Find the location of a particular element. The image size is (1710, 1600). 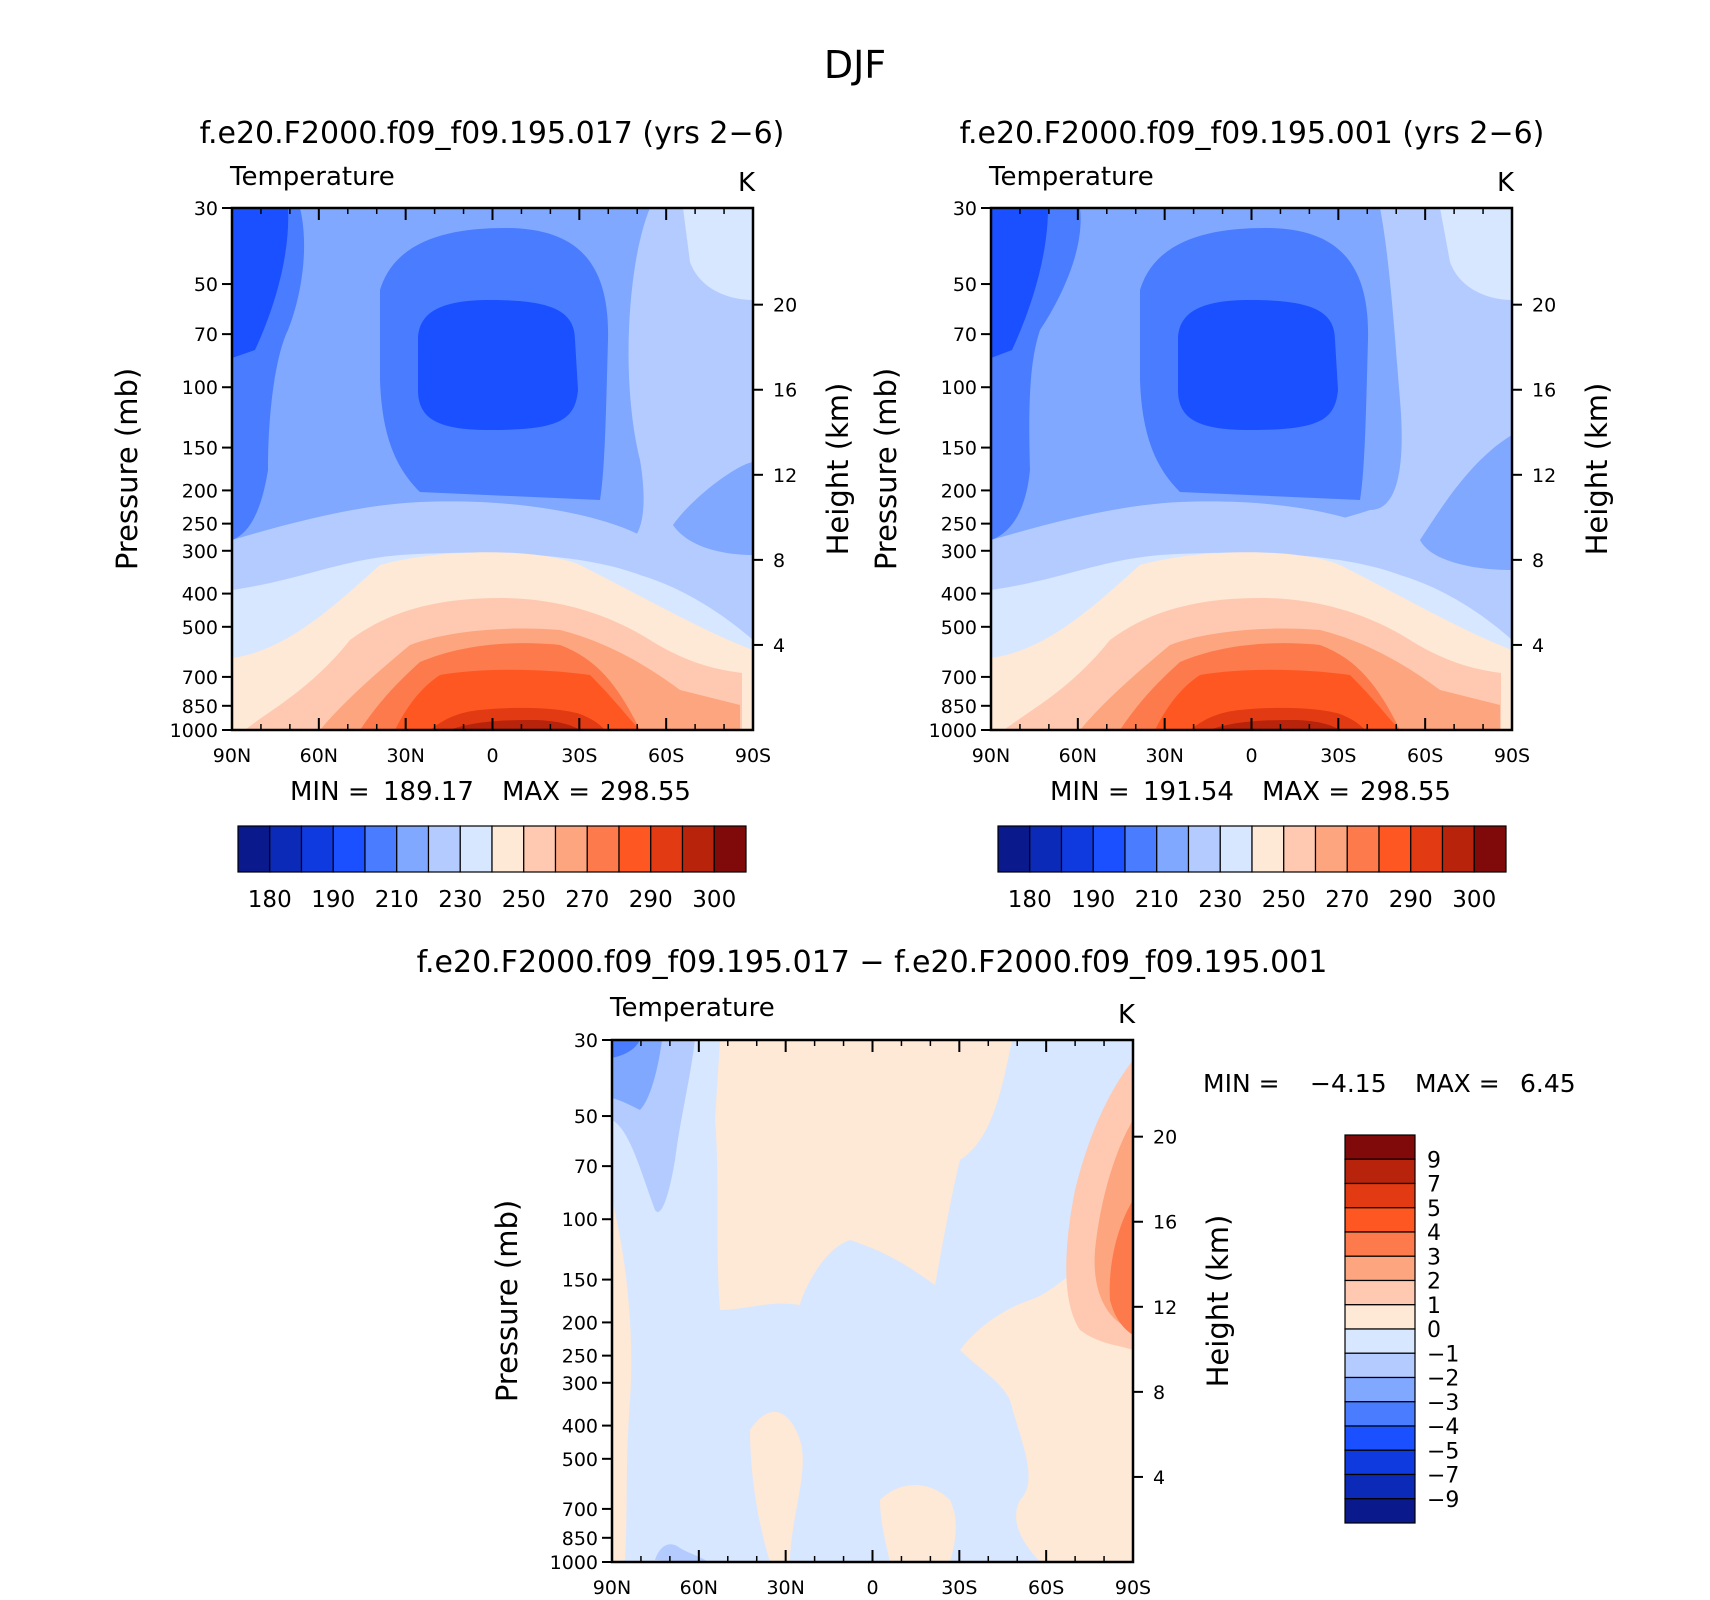

colorbar-tick-label: −5 is located at coordinates (1443, 1451).